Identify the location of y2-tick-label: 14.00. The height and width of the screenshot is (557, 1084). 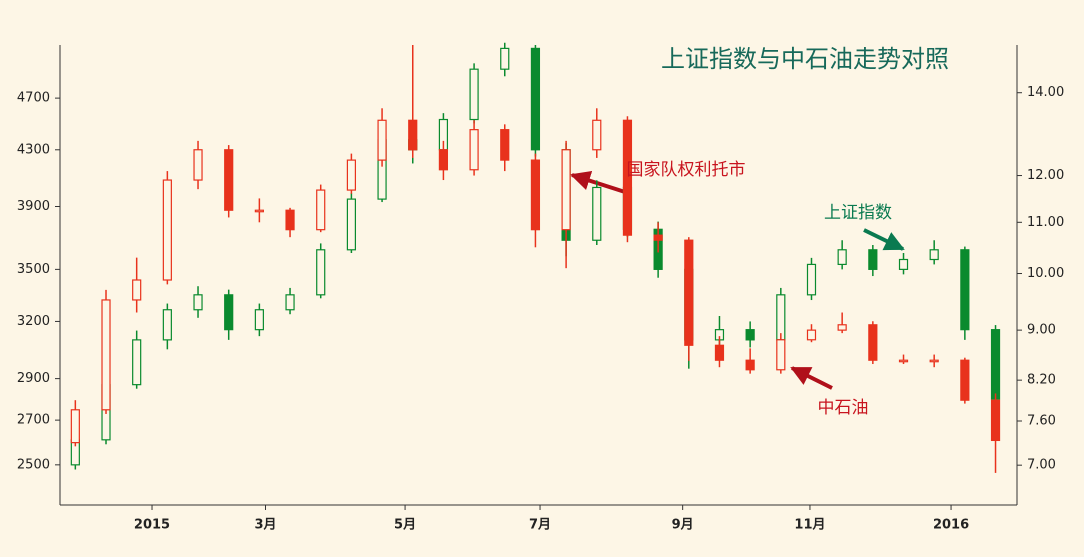
(1045, 92).